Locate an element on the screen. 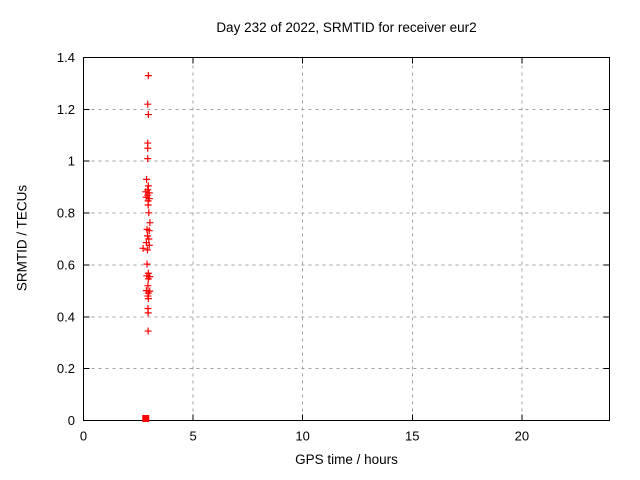 This screenshot has height=480, width=640. y-tick-label: 0.6 is located at coordinates (66, 264).